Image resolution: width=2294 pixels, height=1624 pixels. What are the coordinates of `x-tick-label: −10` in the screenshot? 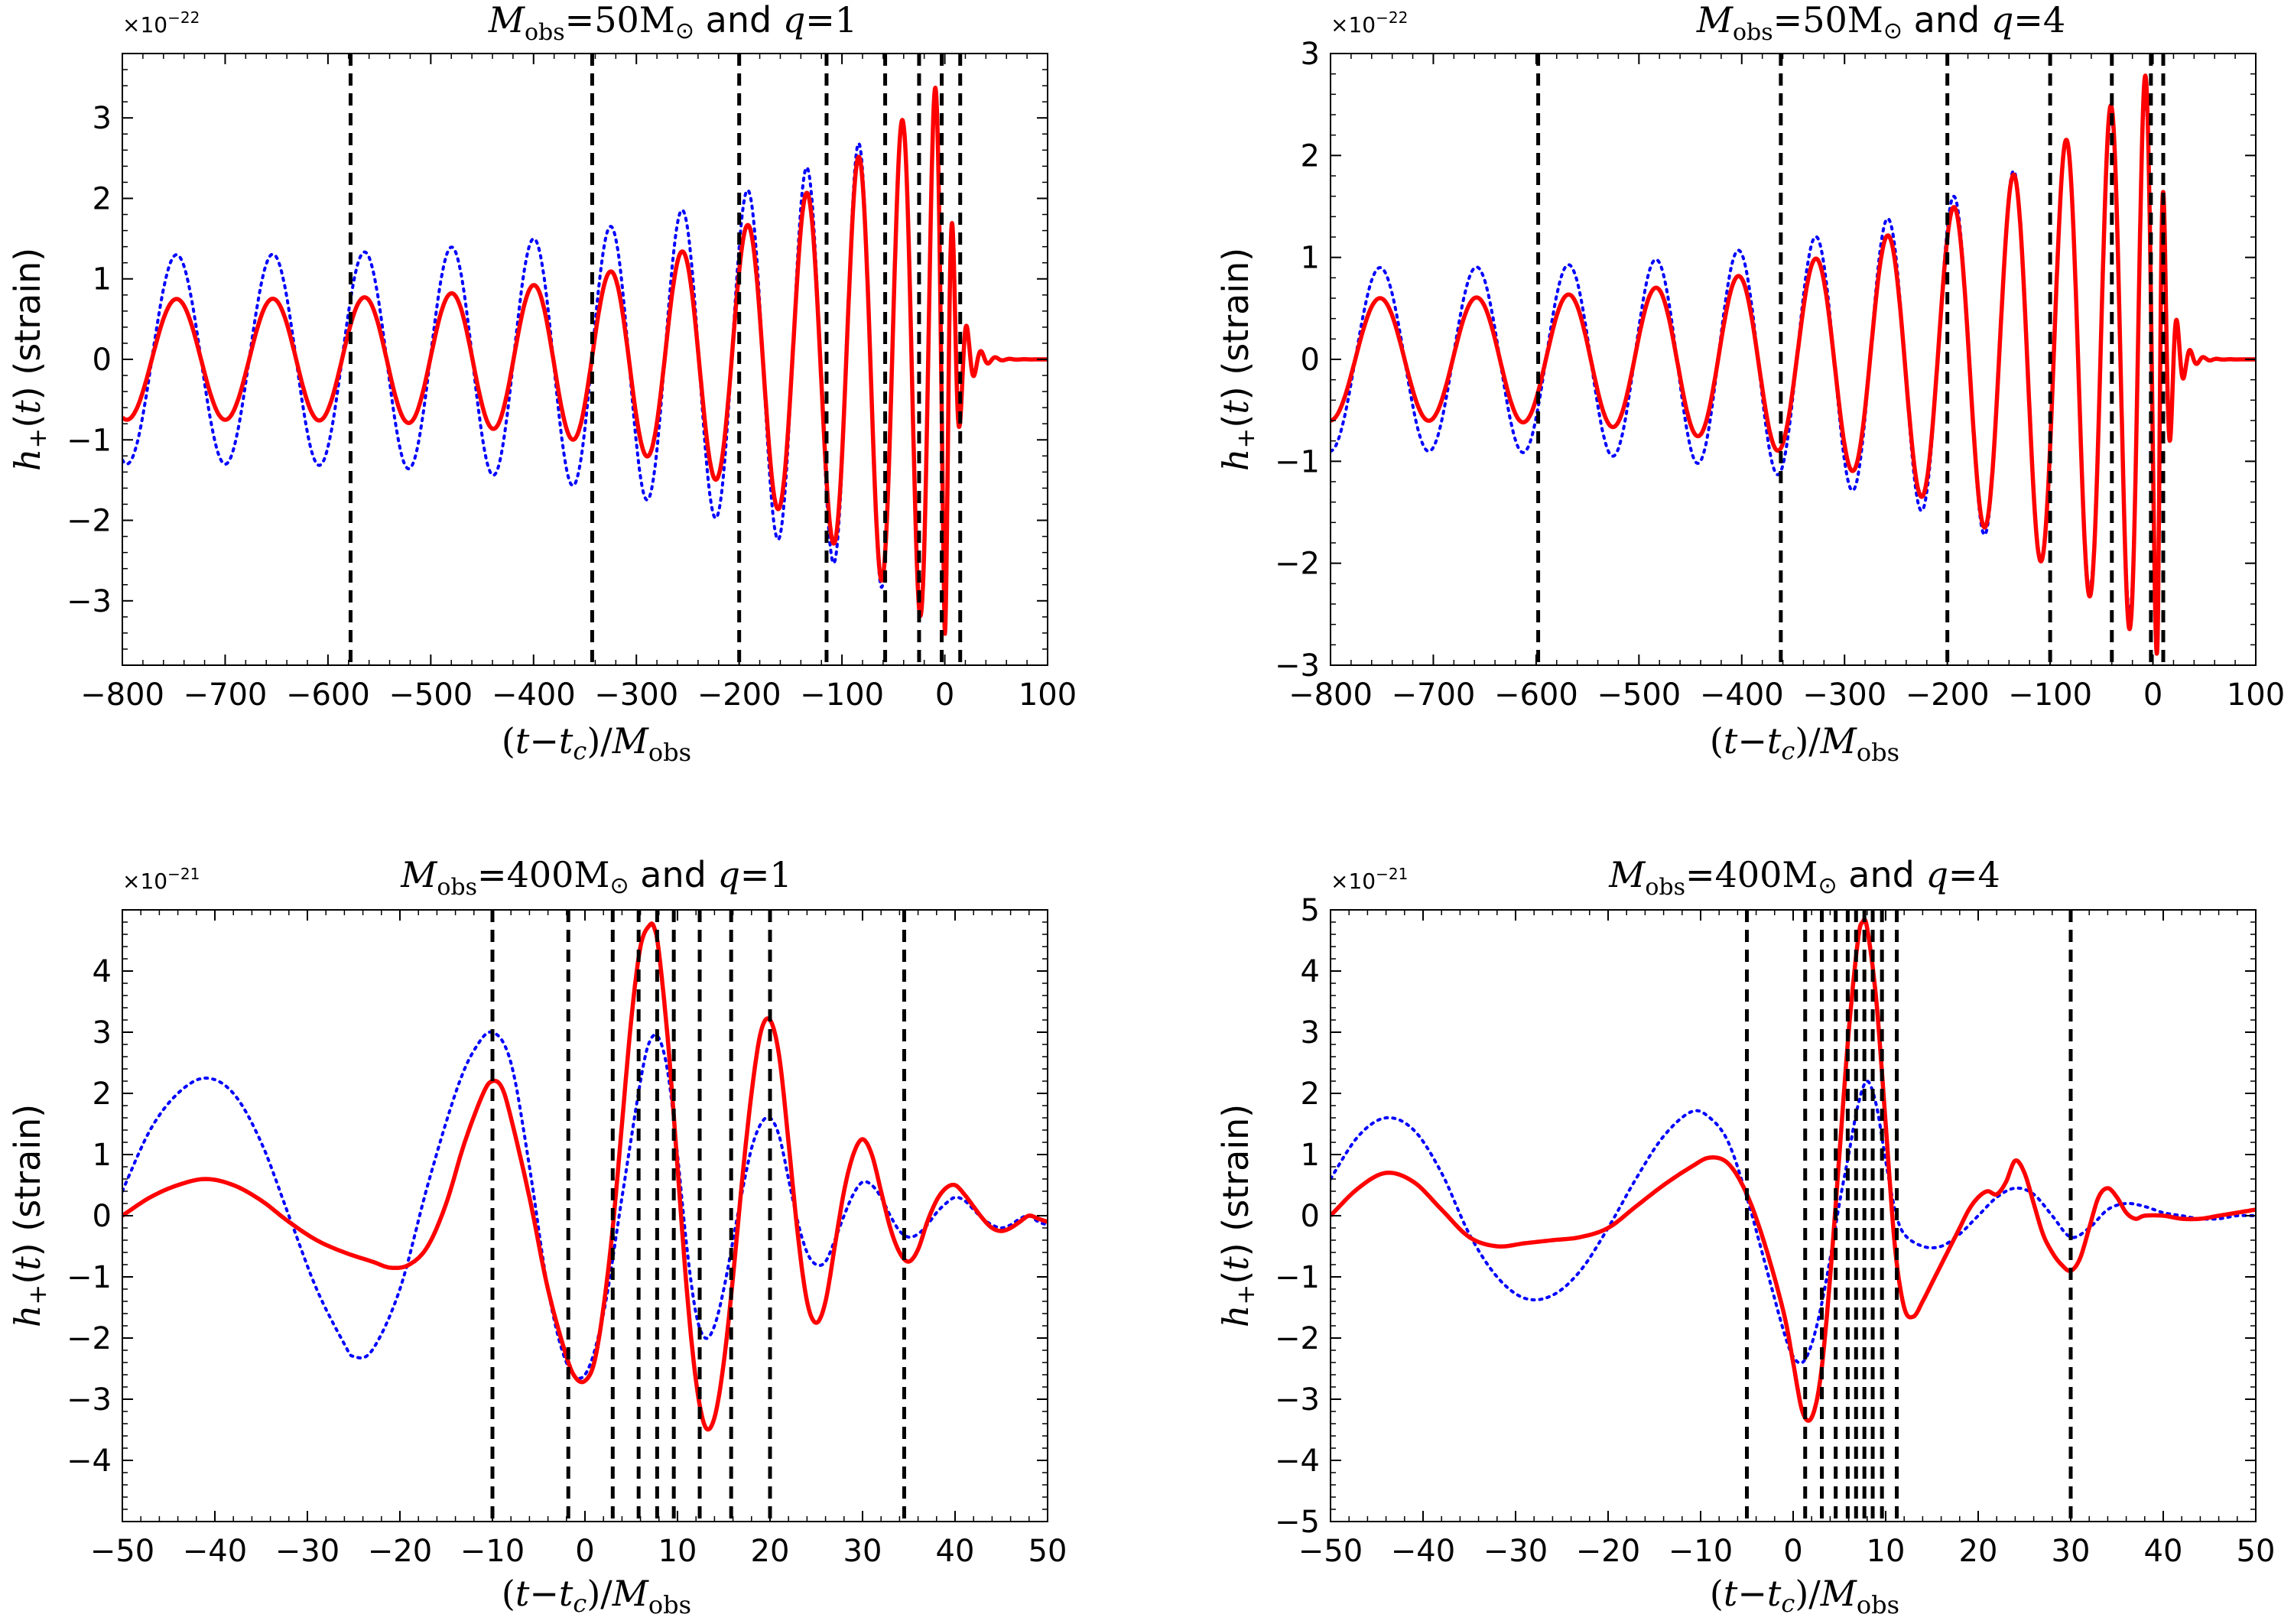 It's located at (492, 1551).